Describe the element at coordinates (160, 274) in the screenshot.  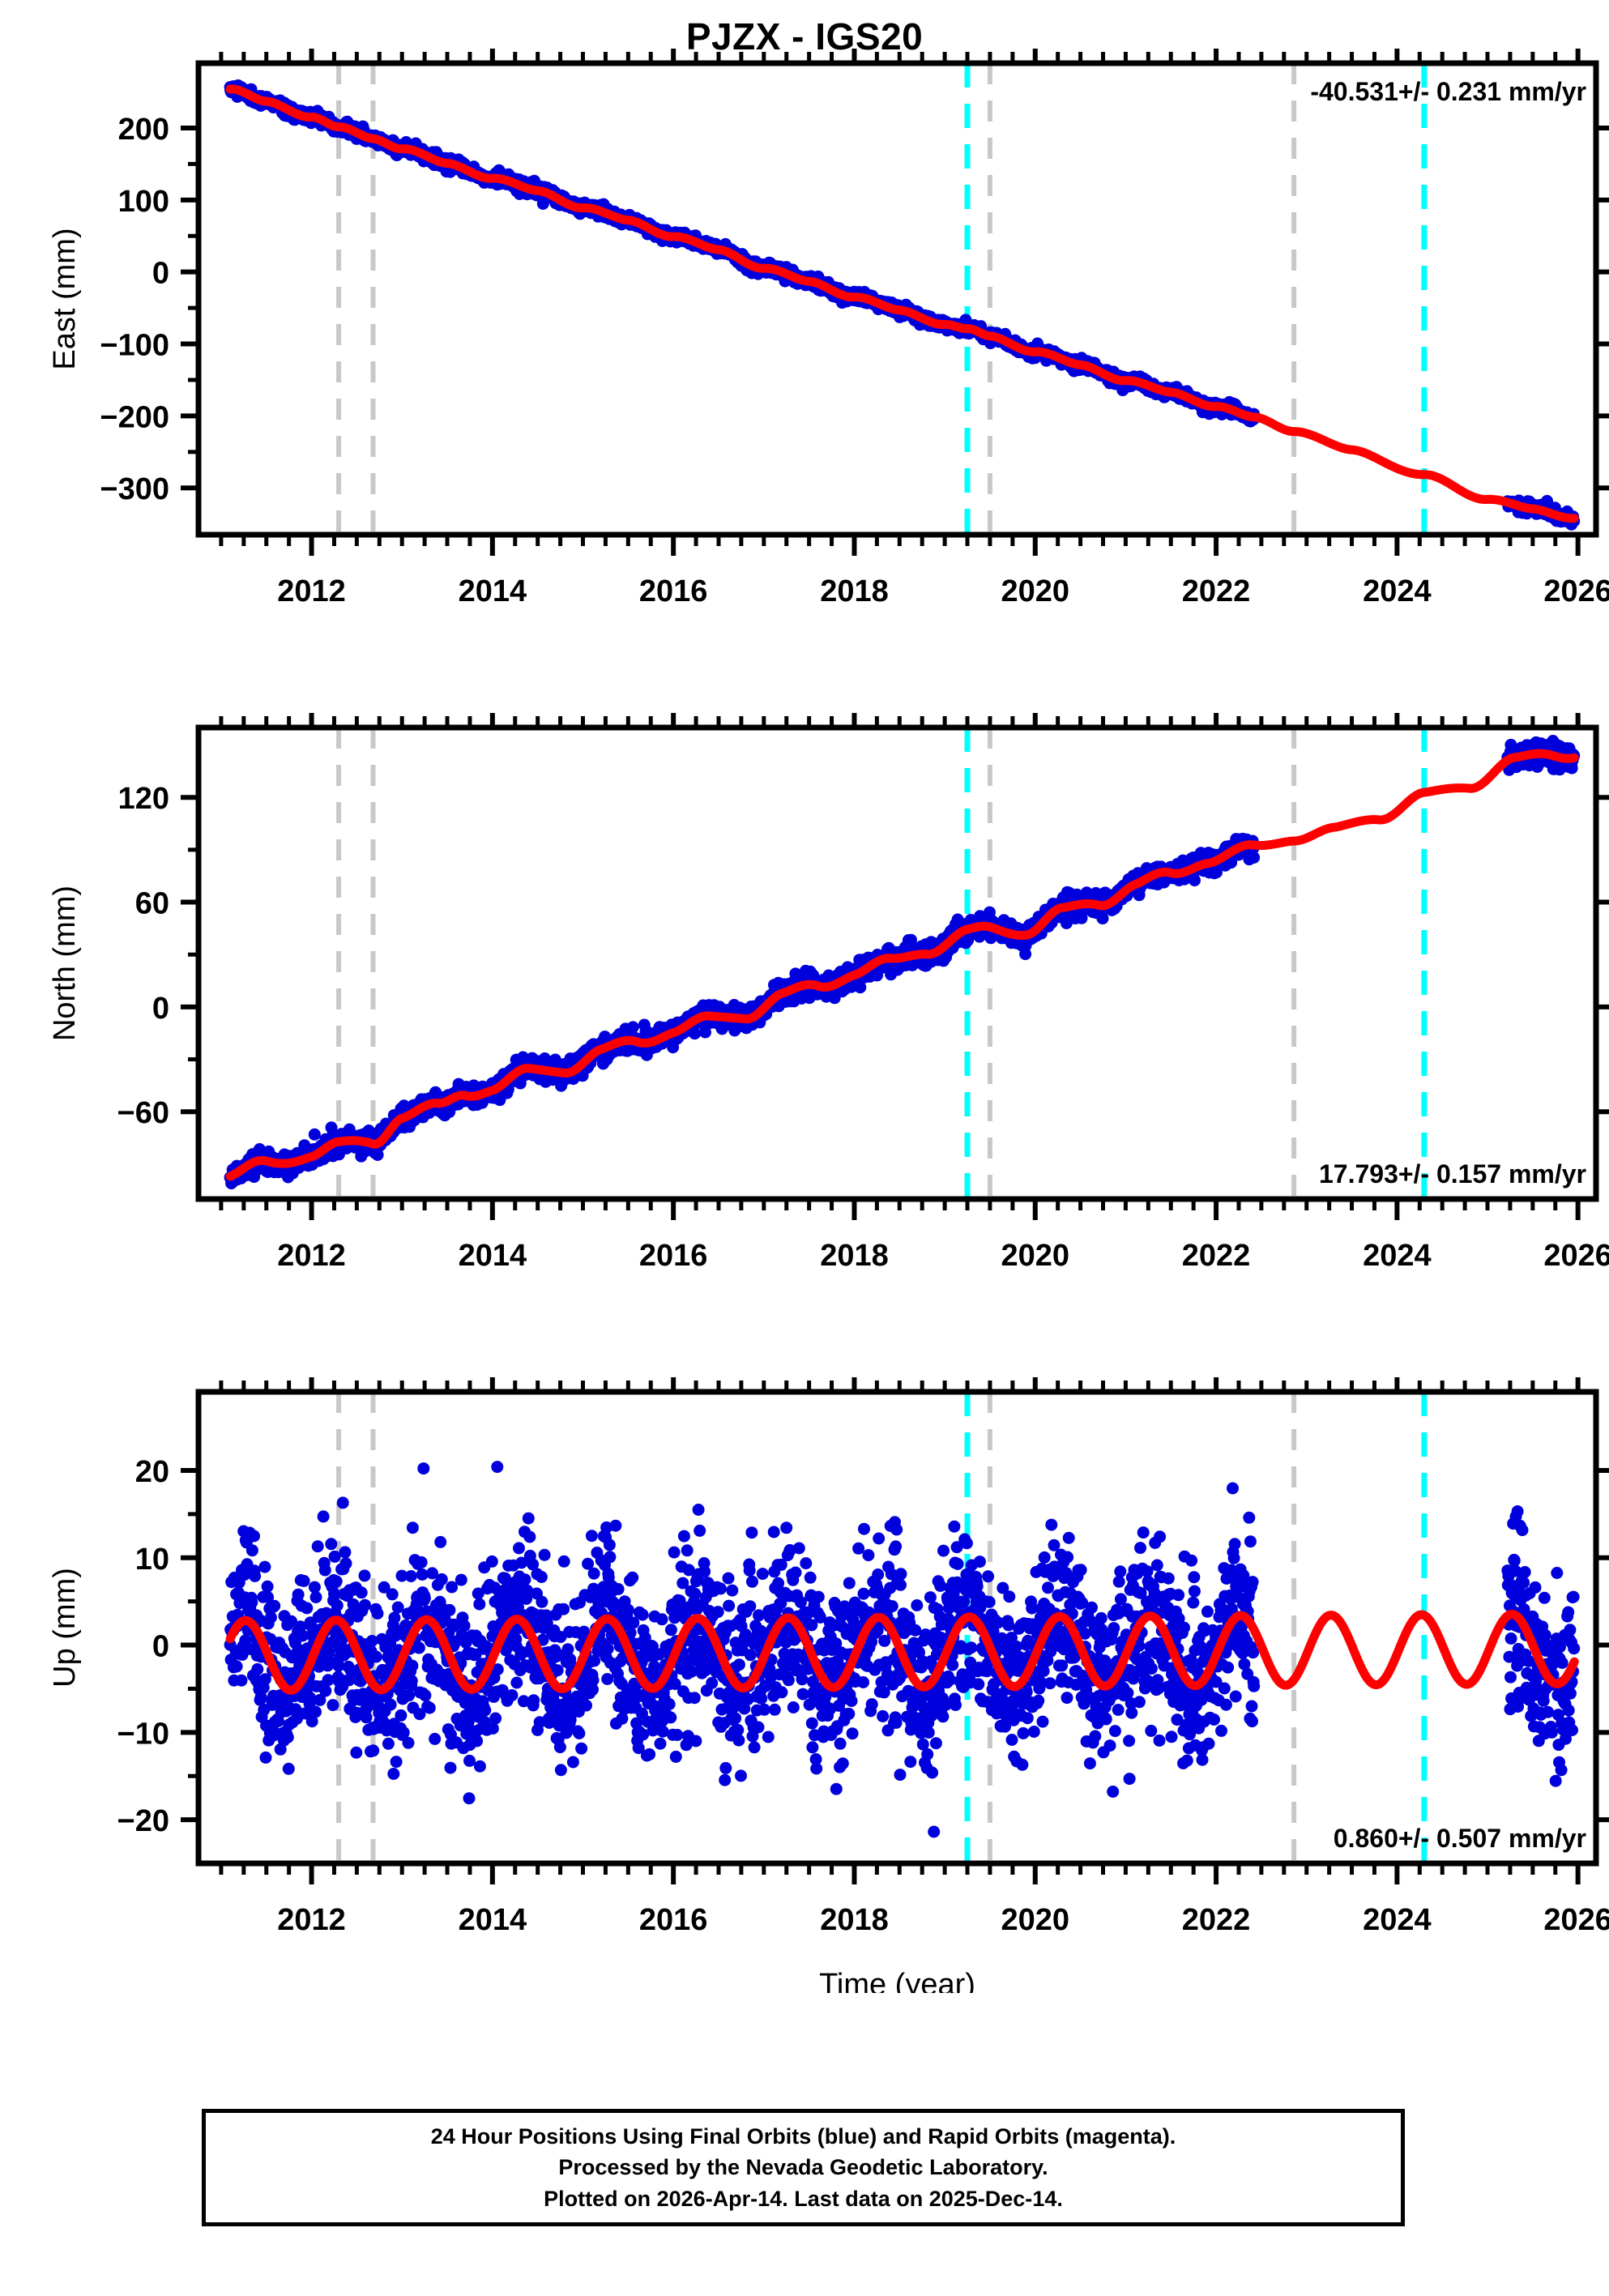
I see `east-y-tick-label: 0` at that location.